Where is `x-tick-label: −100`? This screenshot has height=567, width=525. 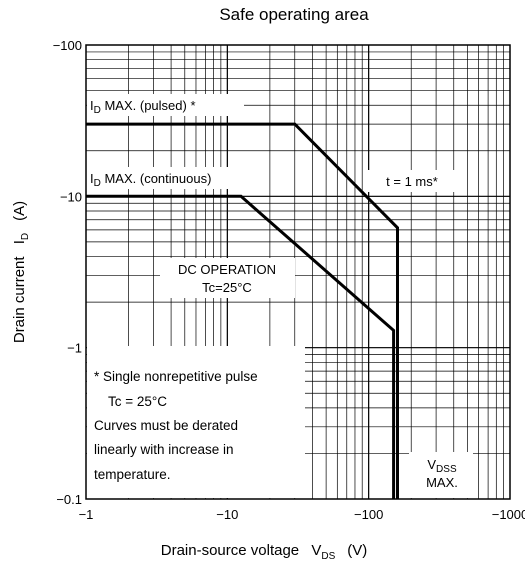
x-tick-label: −100 is located at coordinates (368, 514).